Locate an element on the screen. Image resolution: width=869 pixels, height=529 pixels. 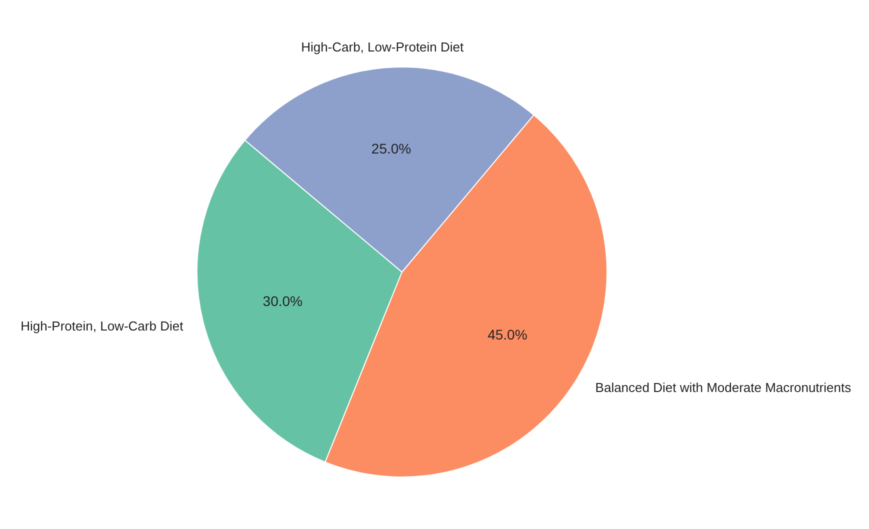
slice-label: High-Carb, Low-Protein Diet is located at coordinates (382, 46).